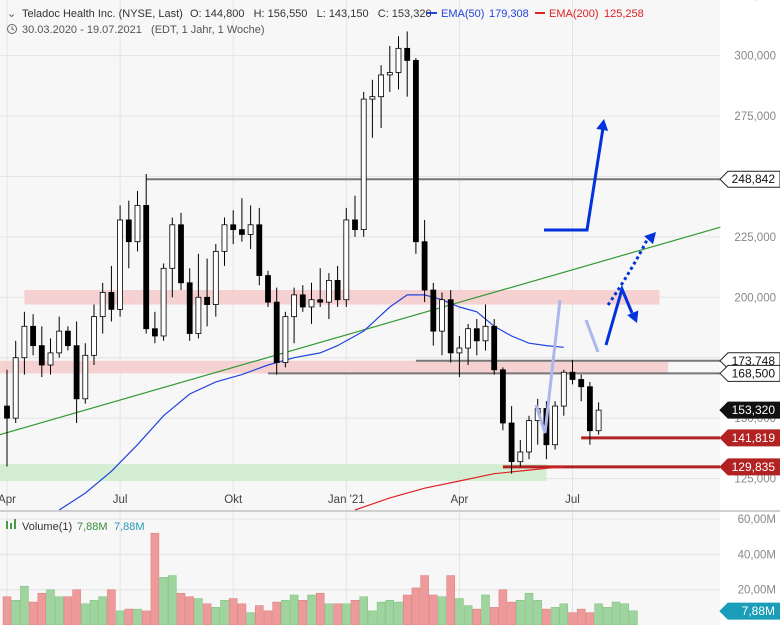 Image resolution: width=780 pixels, height=630 pixels. I want to click on ema200-label: EMA(200), so click(574, 14).